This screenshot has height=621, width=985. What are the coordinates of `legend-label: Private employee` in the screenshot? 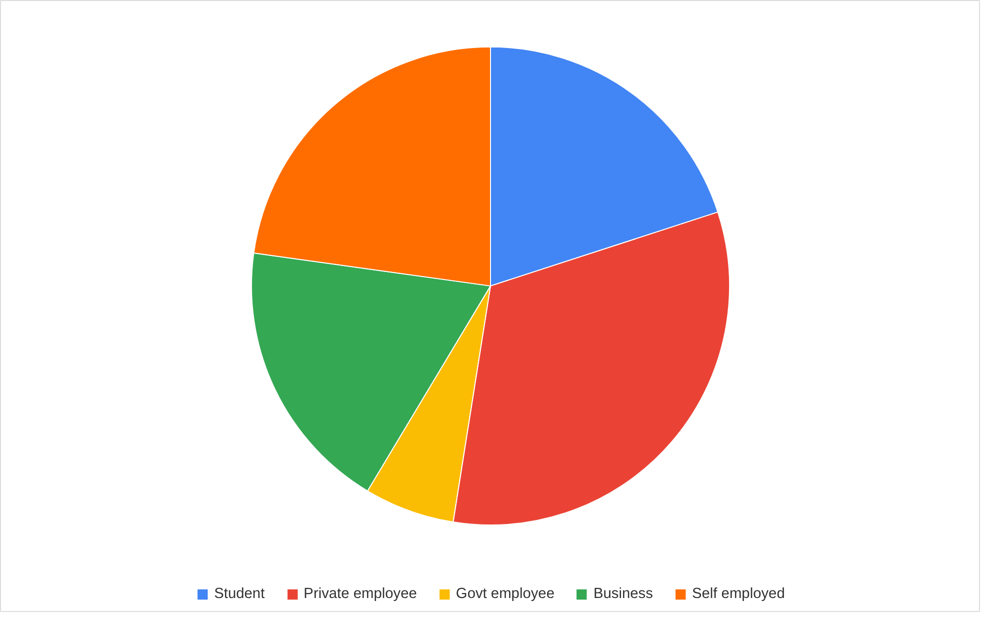 It's located at (360, 594).